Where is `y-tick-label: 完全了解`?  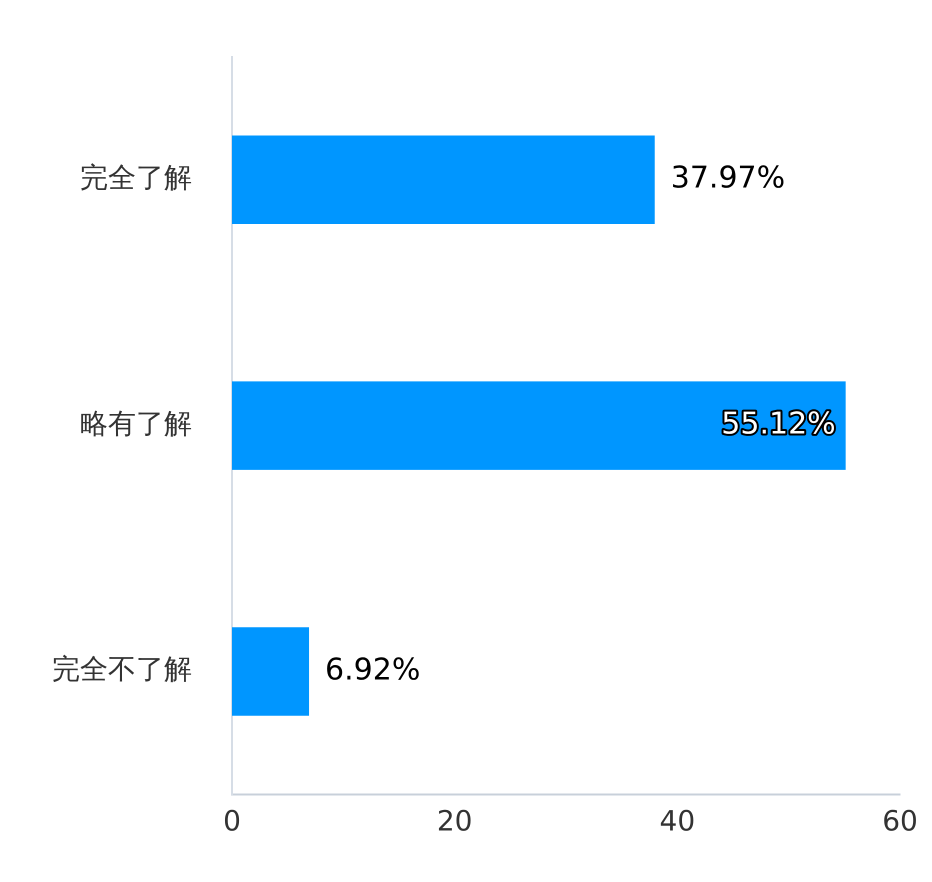
y-tick-label: 完全了解 is located at coordinates (136, 177).